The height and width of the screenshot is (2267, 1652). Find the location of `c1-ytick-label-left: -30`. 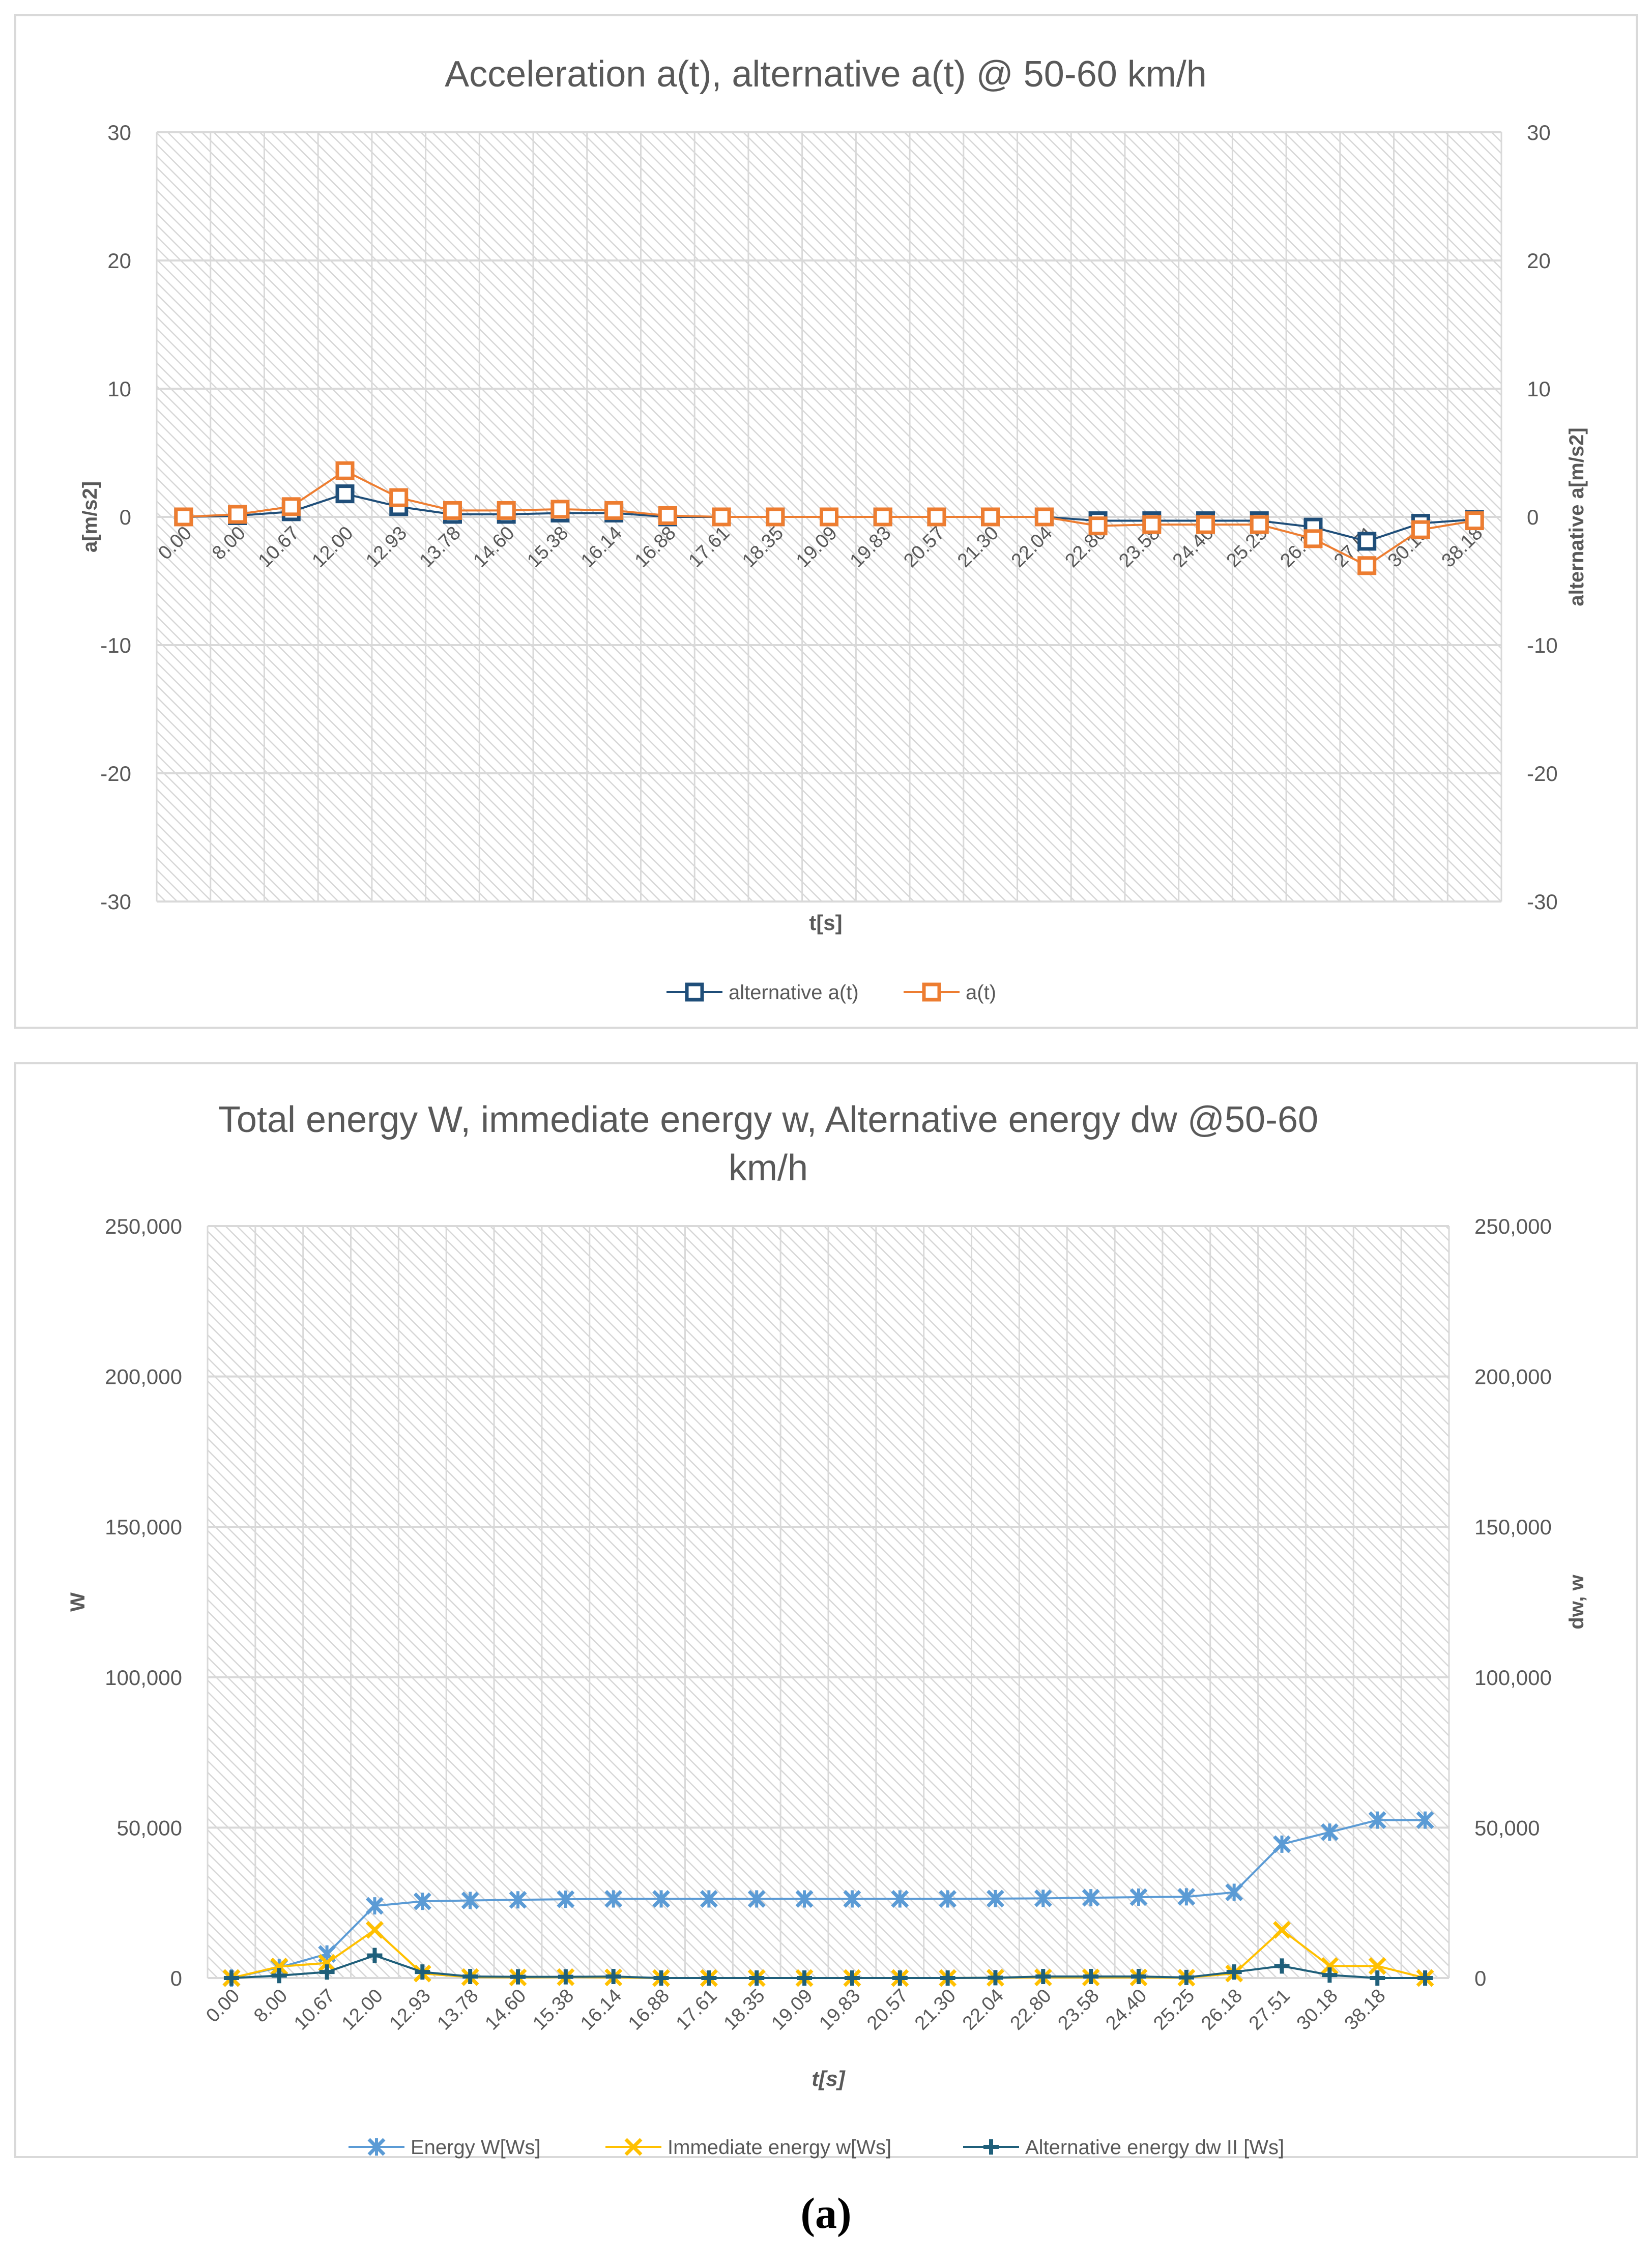

c1-ytick-label-left: -30 is located at coordinates (115, 902).